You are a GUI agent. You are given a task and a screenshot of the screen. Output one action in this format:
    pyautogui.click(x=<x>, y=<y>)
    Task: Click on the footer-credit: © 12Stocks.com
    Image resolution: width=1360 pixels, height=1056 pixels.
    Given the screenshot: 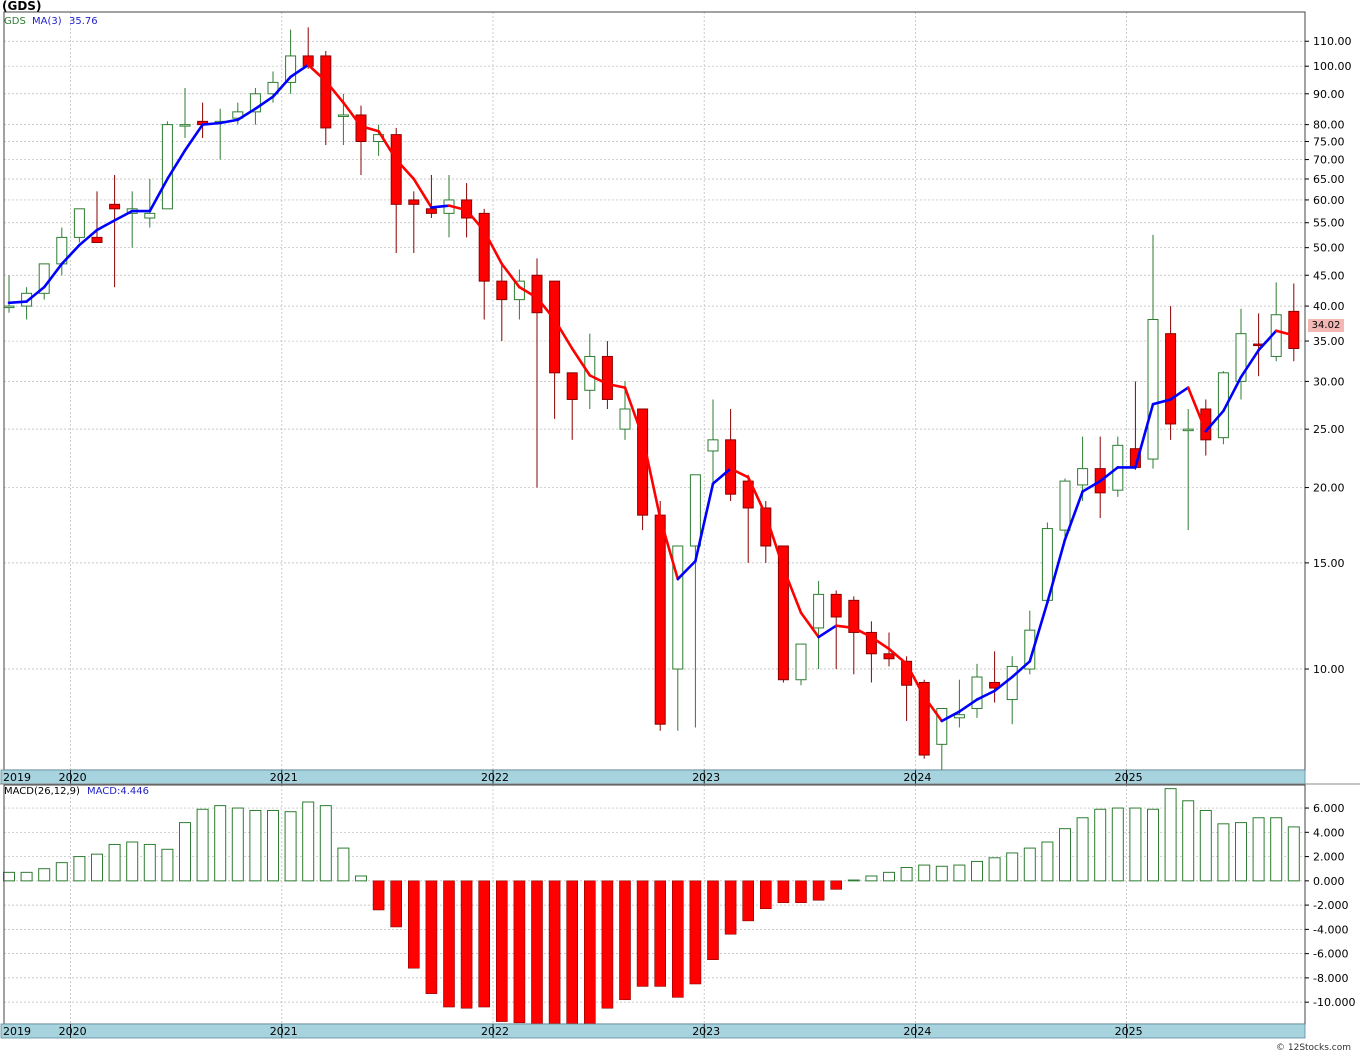 What is the action you would take?
    pyautogui.click(x=1313, y=1048)
    